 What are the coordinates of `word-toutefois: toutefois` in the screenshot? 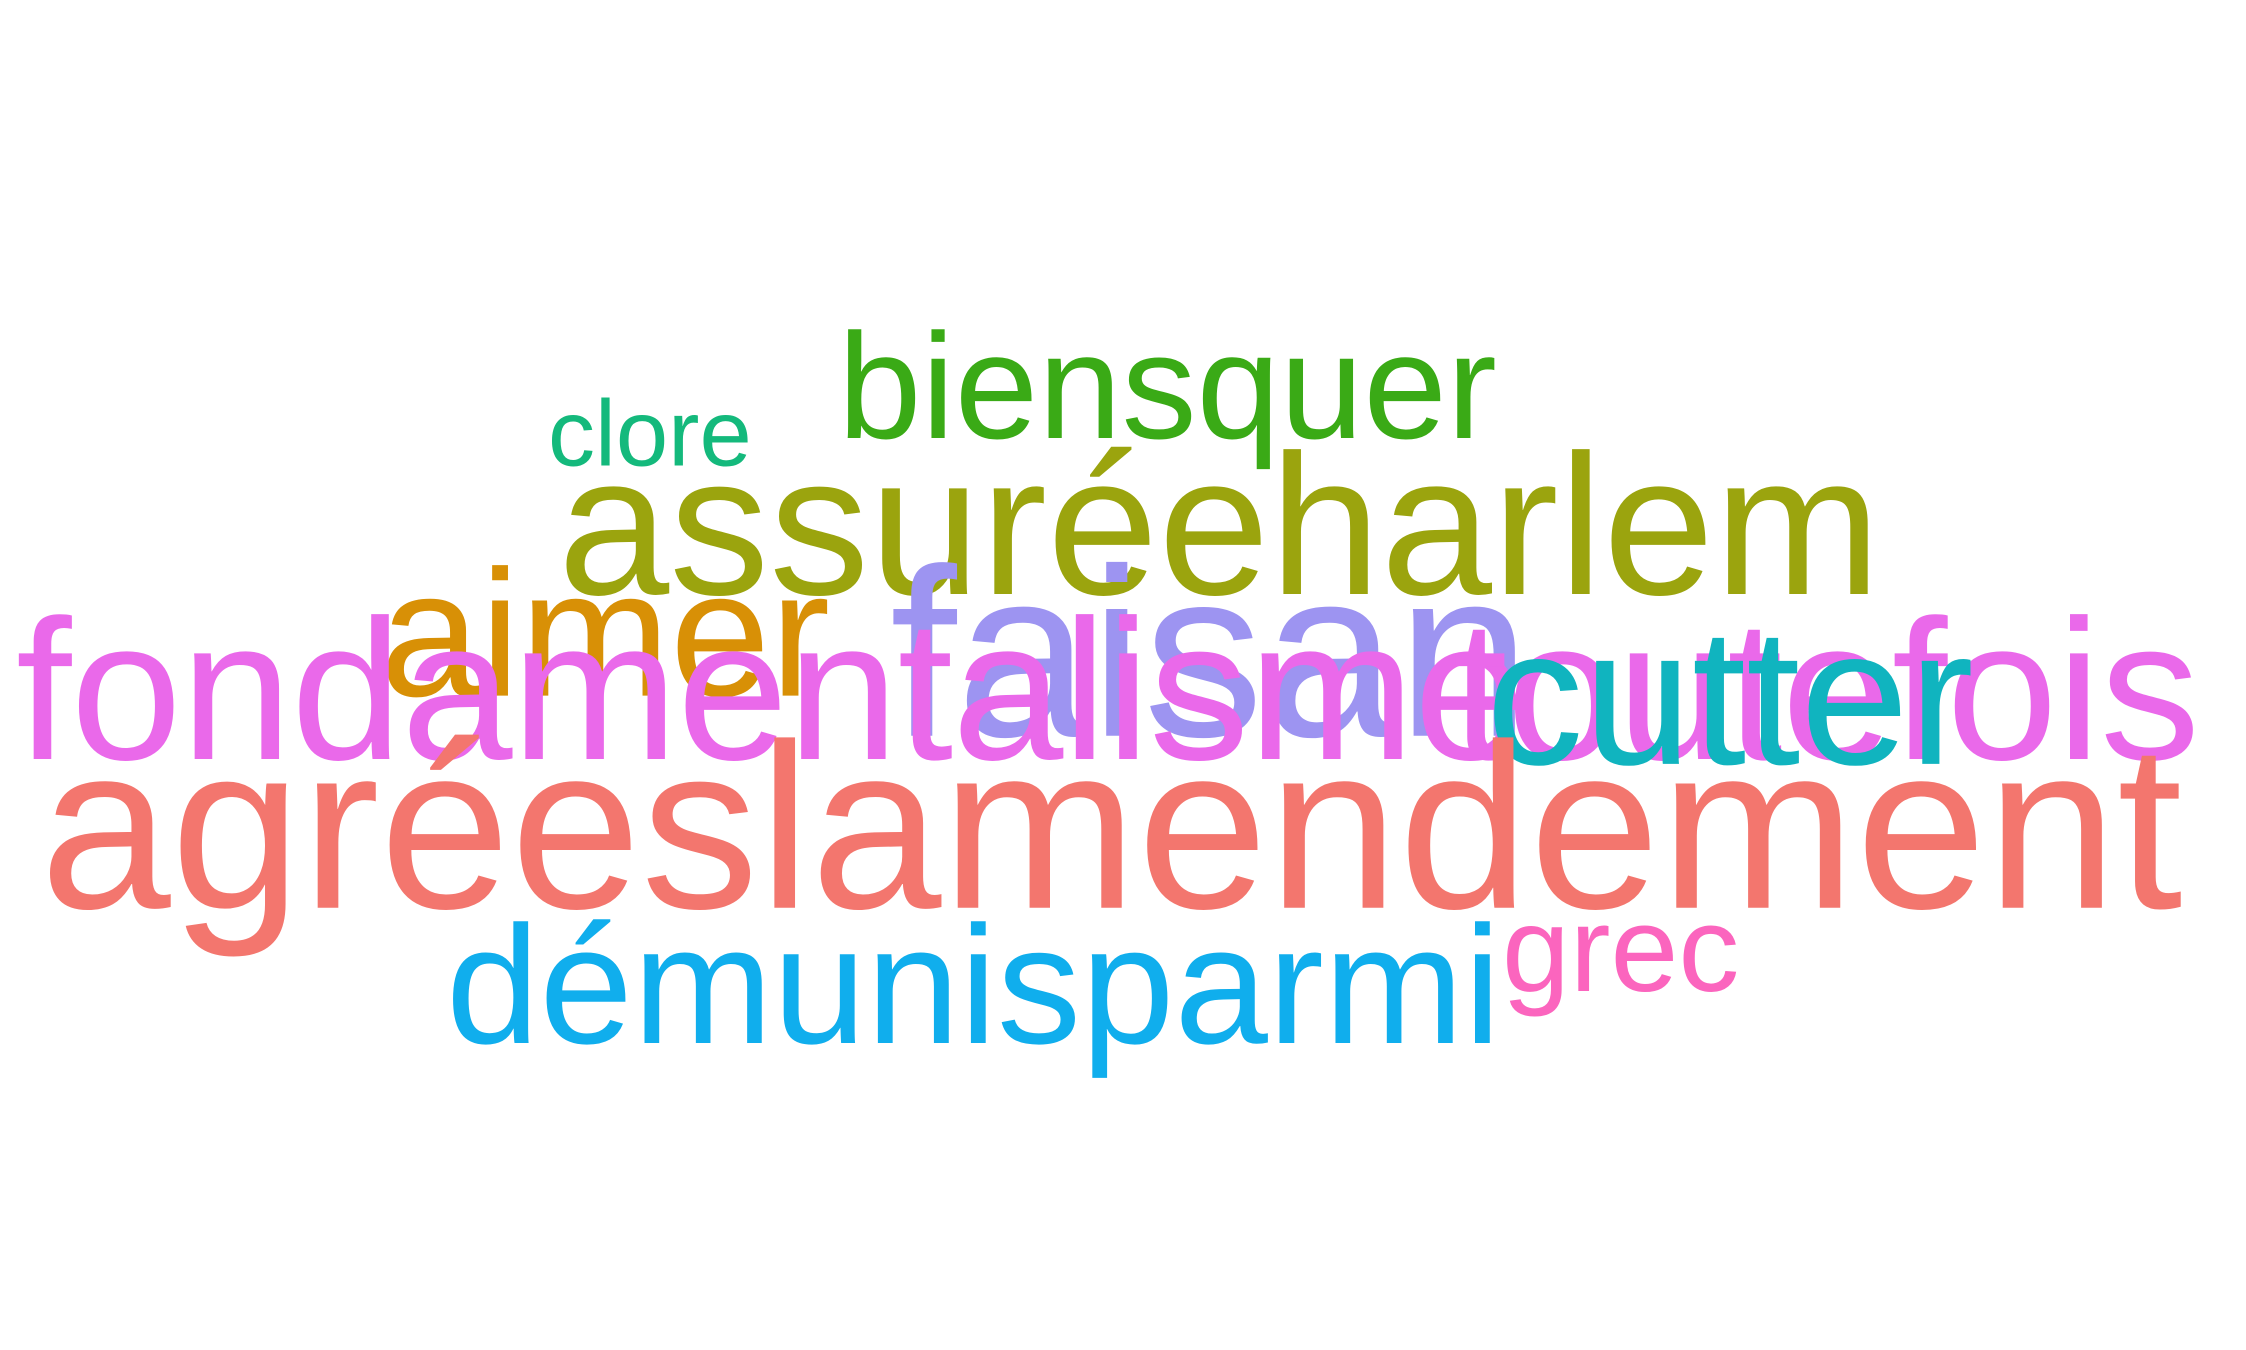 It's located at (1826, 690).